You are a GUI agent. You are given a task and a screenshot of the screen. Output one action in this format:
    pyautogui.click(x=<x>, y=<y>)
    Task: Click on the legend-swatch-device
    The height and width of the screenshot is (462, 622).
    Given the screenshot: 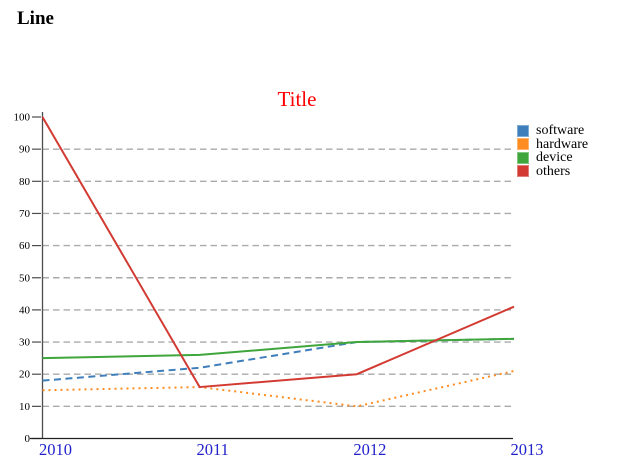 What is the action you would take?
    pyautogui.click(x=523, y=157)
    